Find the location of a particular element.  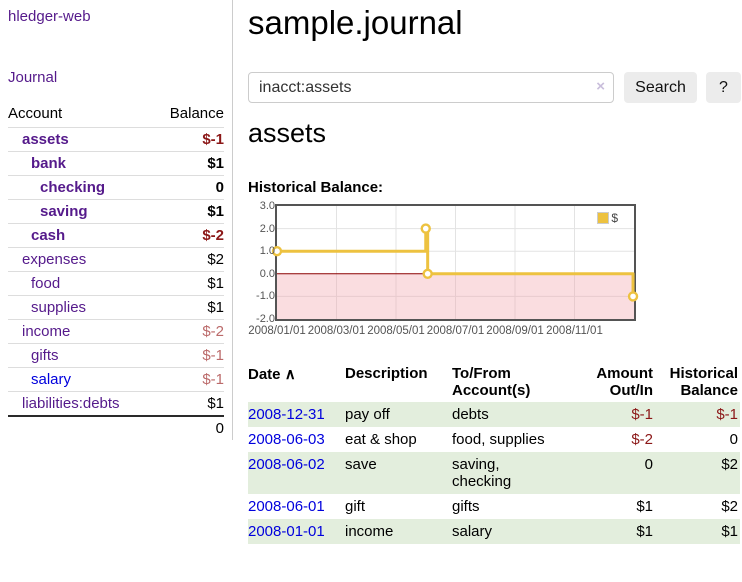

accounts-total: 0 is located at coordinates (188, 427).